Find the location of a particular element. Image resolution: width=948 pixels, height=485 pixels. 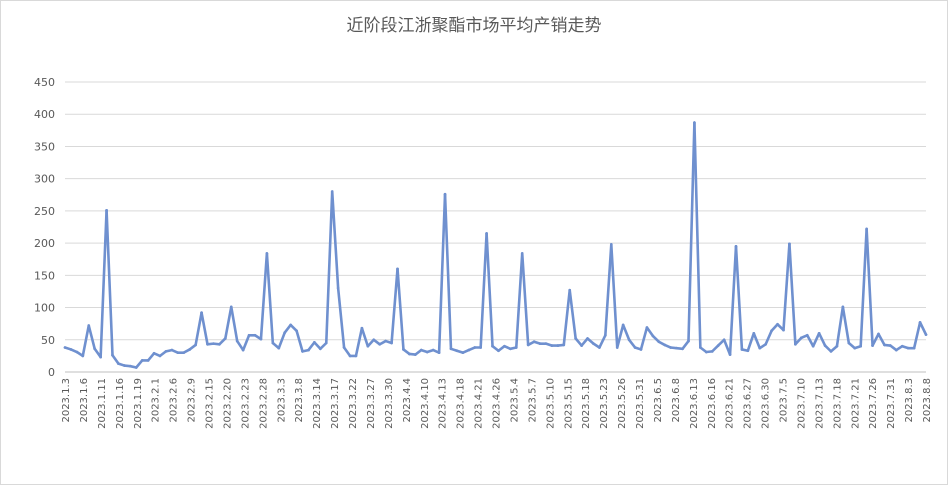

x-tick-label: 2023.5.26 is located at coordinates (622, 403).